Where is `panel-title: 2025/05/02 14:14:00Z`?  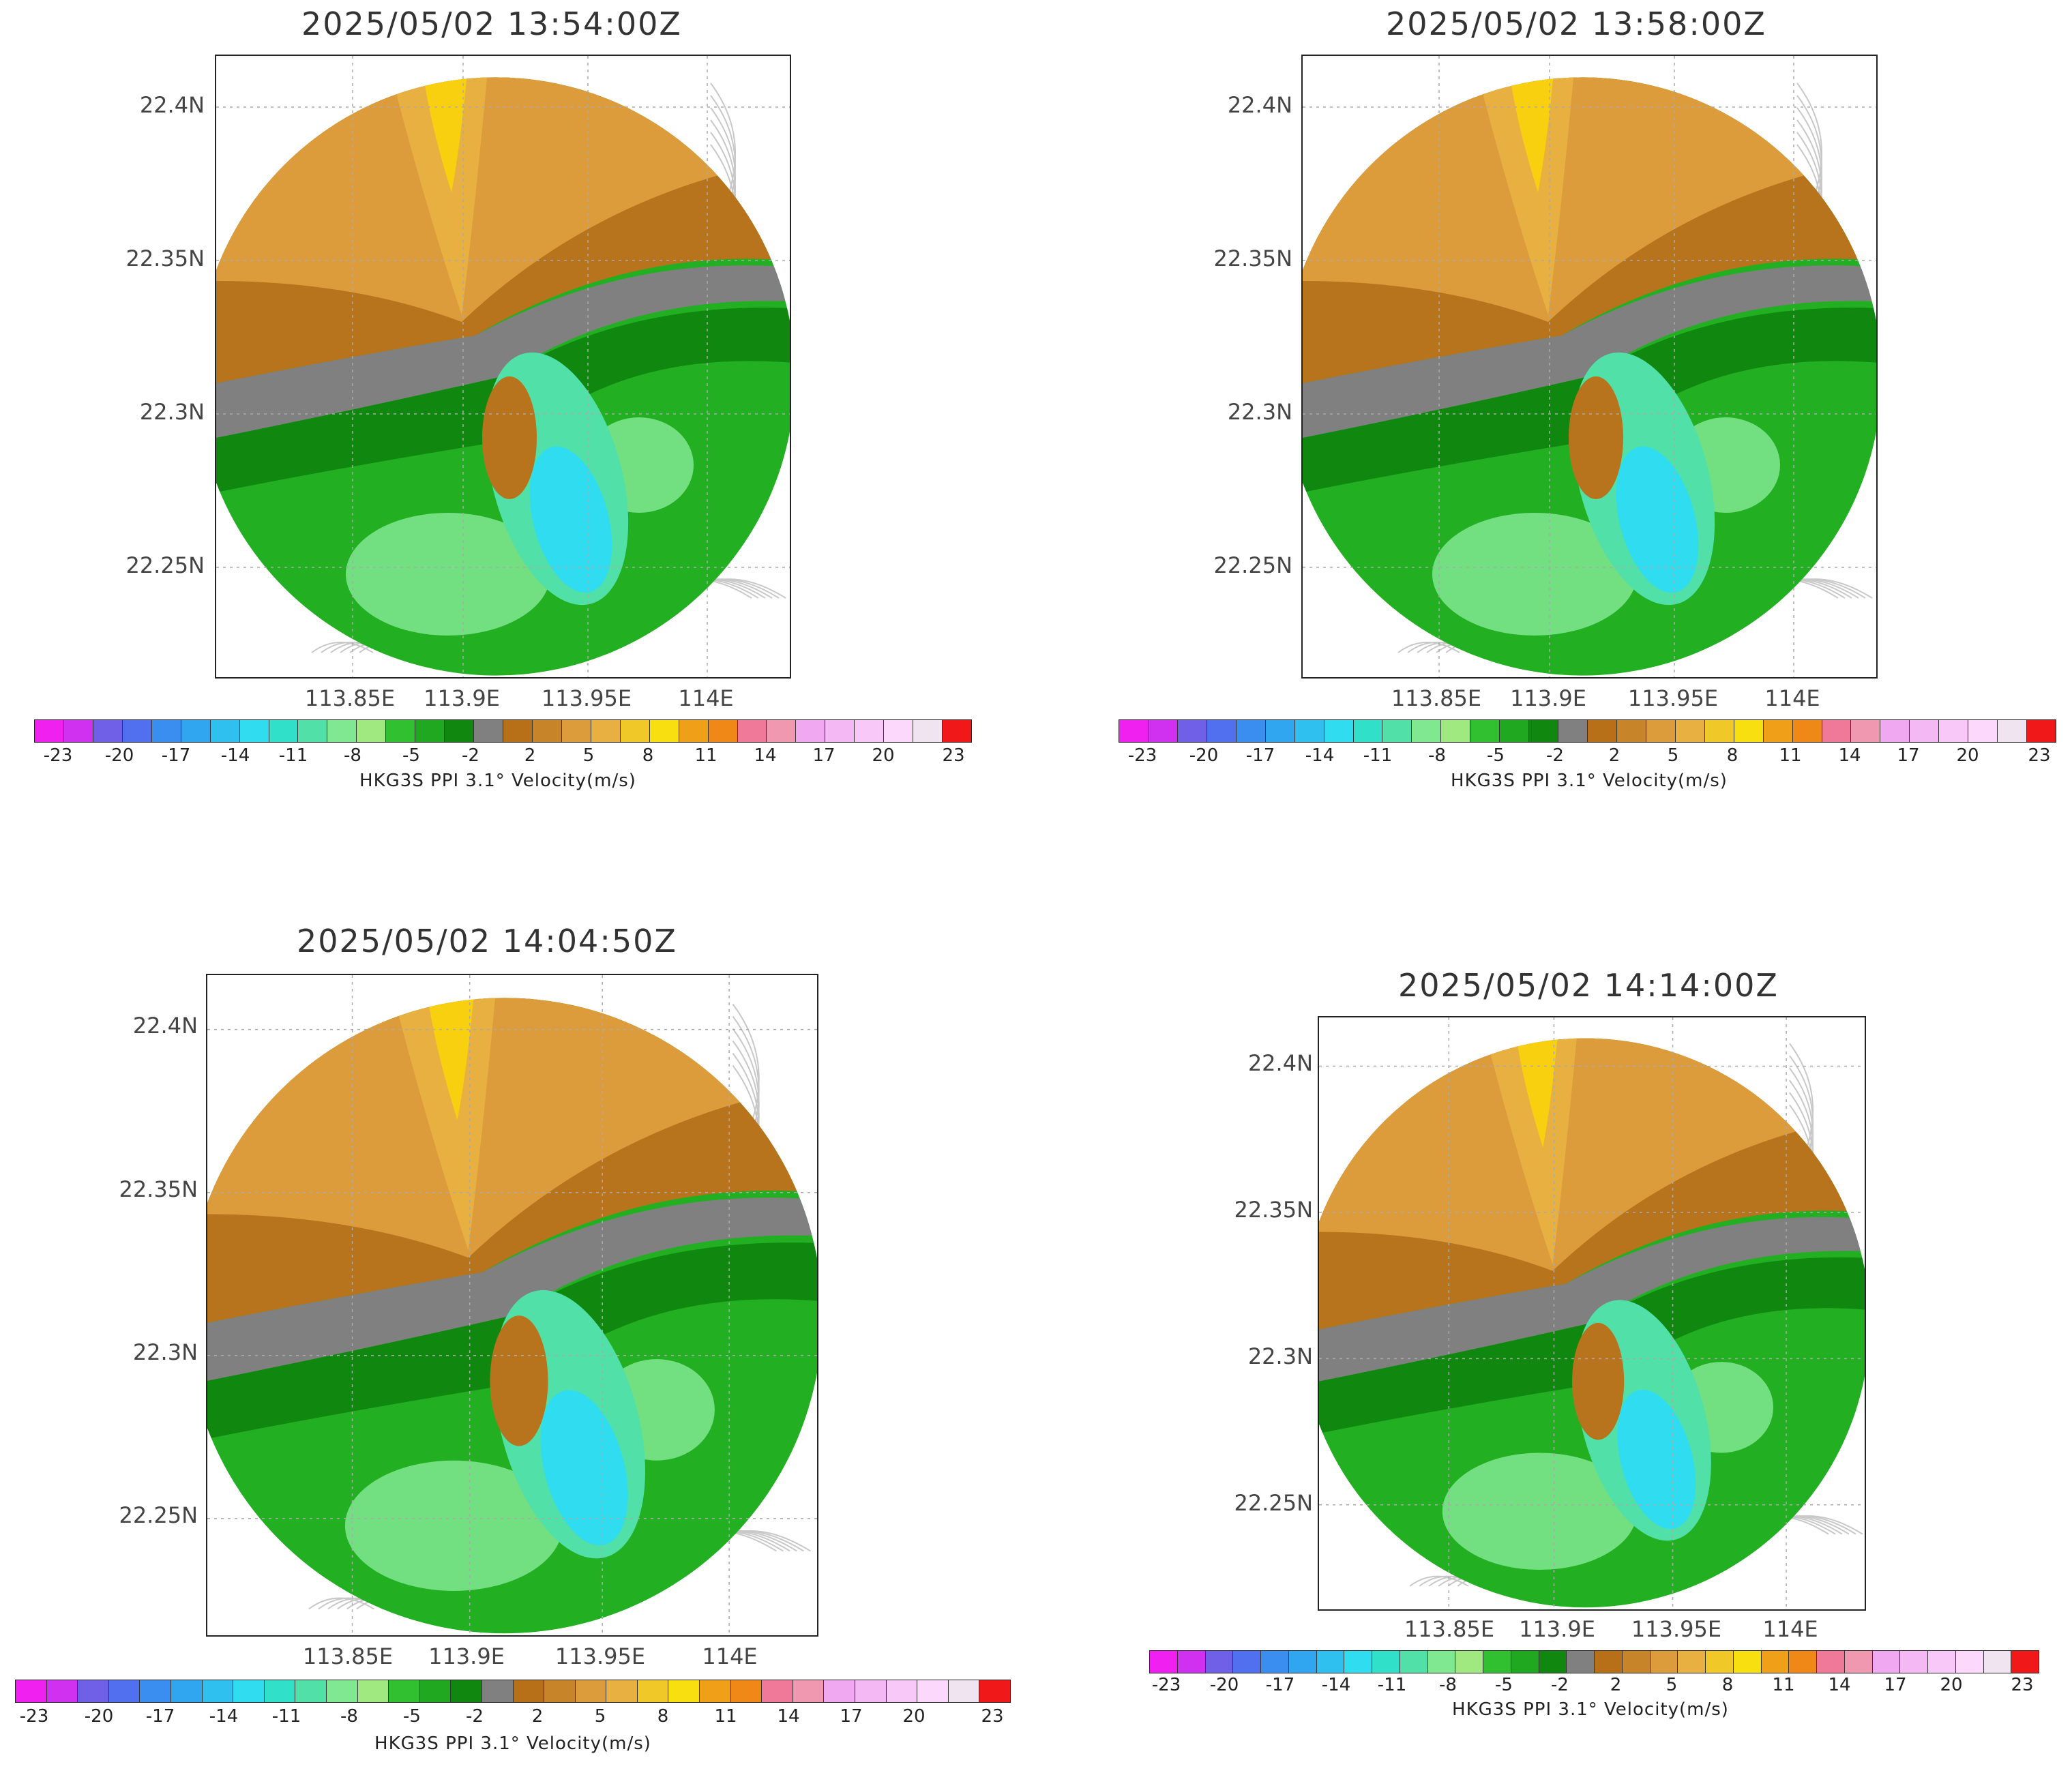 panel-title: 2025/05/02 14:14:00Z is located at coordinates (1589, 986).